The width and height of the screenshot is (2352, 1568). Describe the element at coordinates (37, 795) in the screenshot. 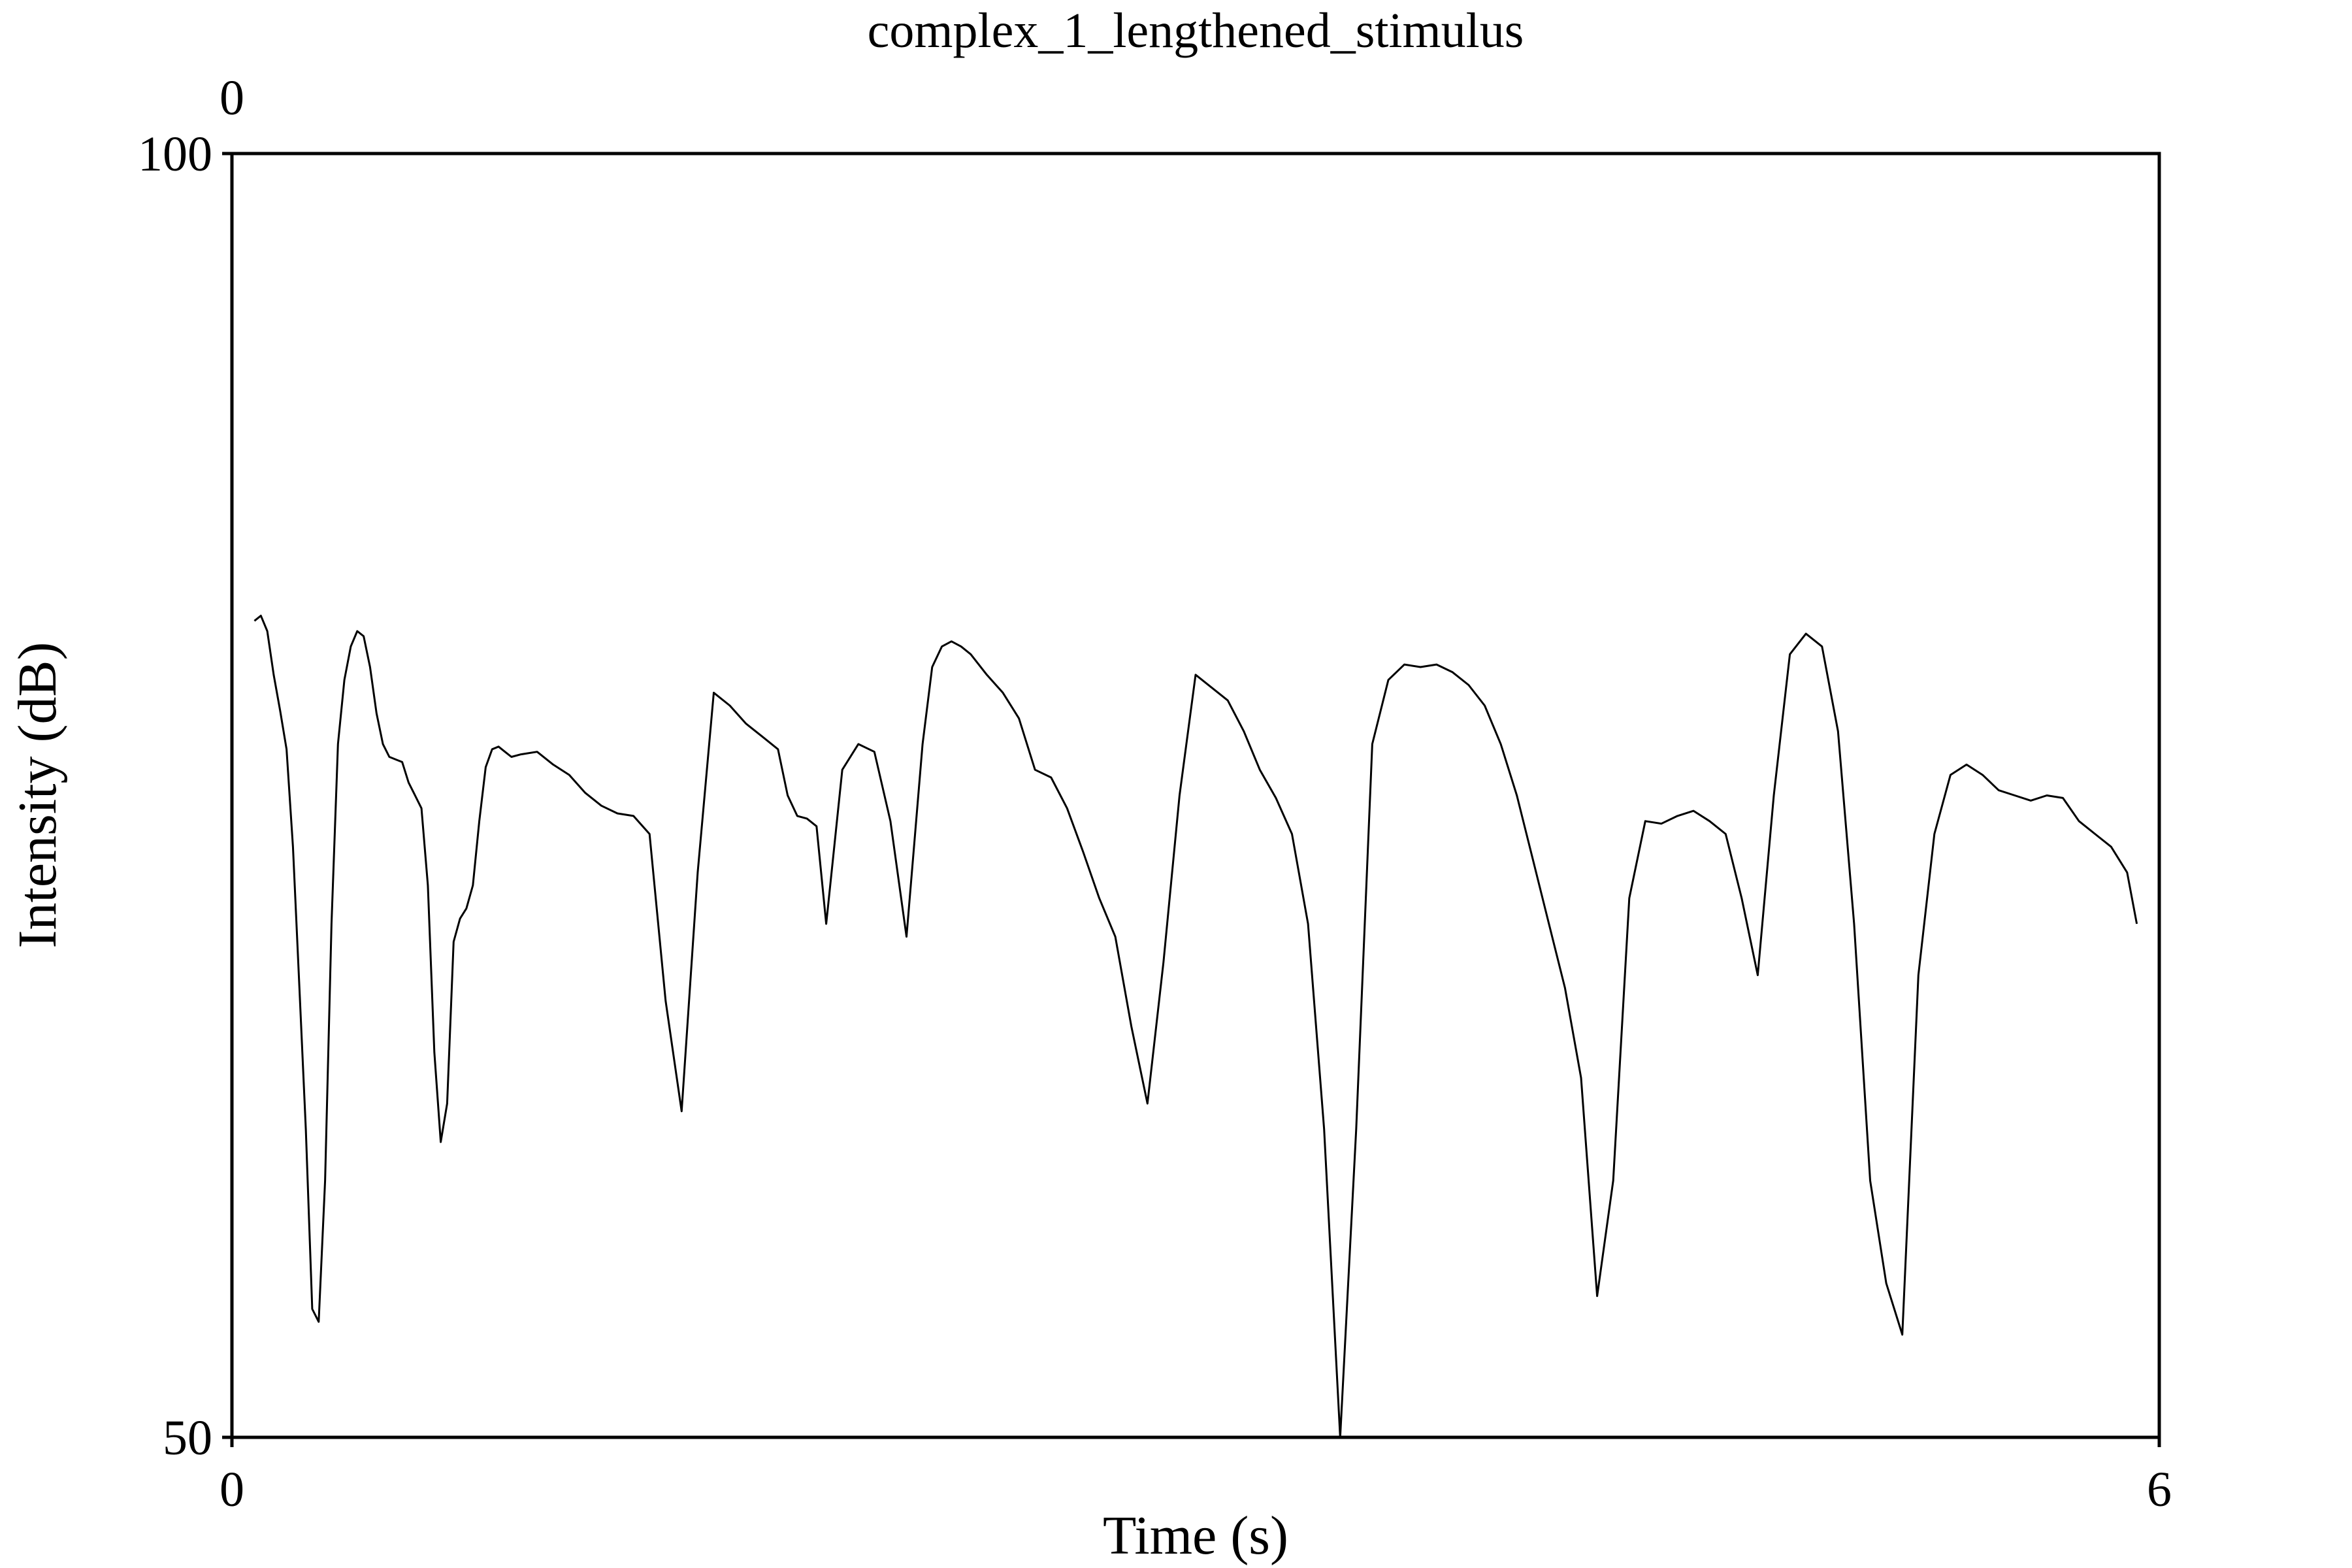

I see `y-axis-label: Intensity (dB)` at that location.